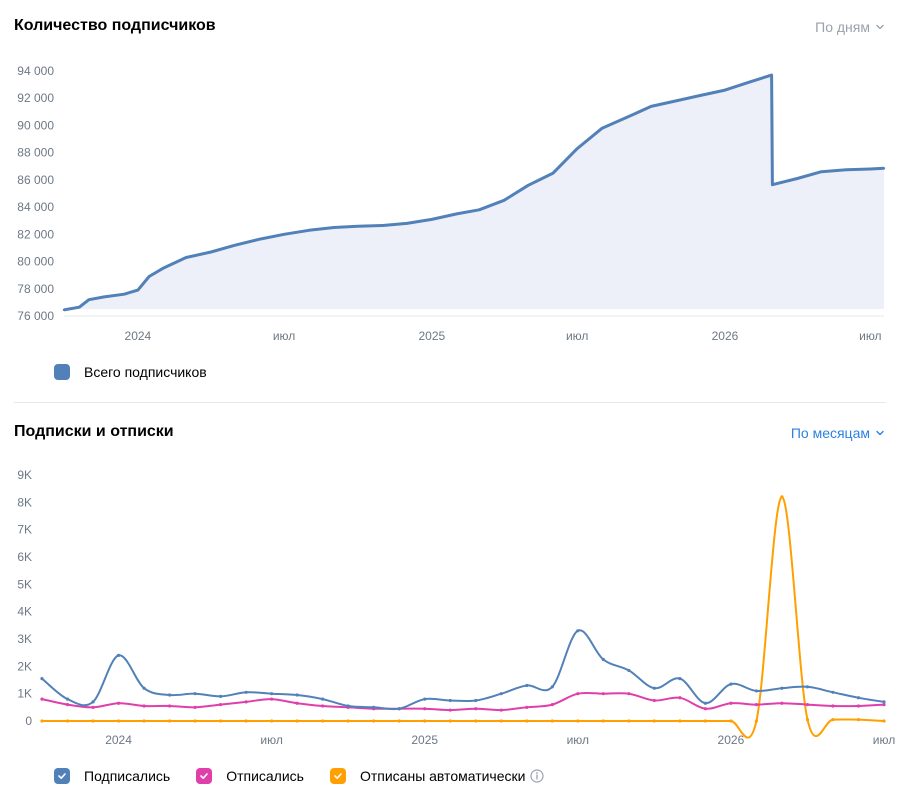 This screenshot has height=800, width=898. I want to click on x-tick-label: 2025, so click(424, 740).